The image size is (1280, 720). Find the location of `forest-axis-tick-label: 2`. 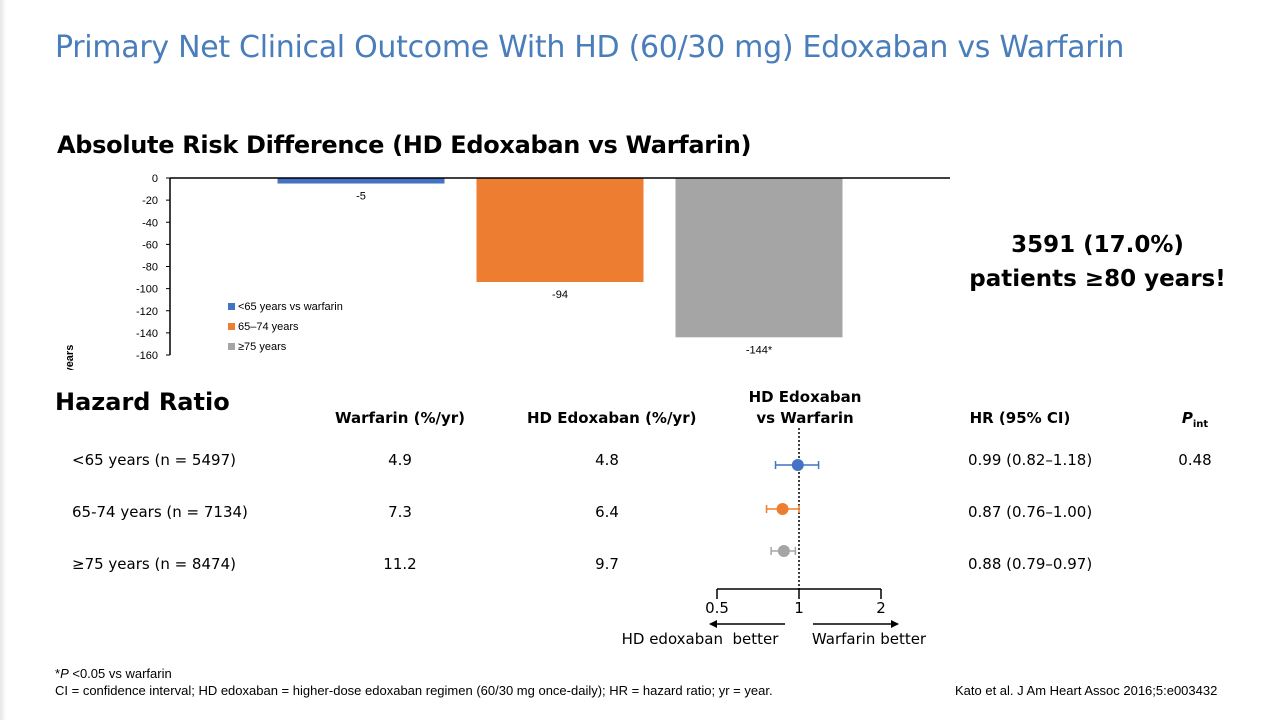

forest-axis-tick-label: 2 is located at coordinates (881, 608).